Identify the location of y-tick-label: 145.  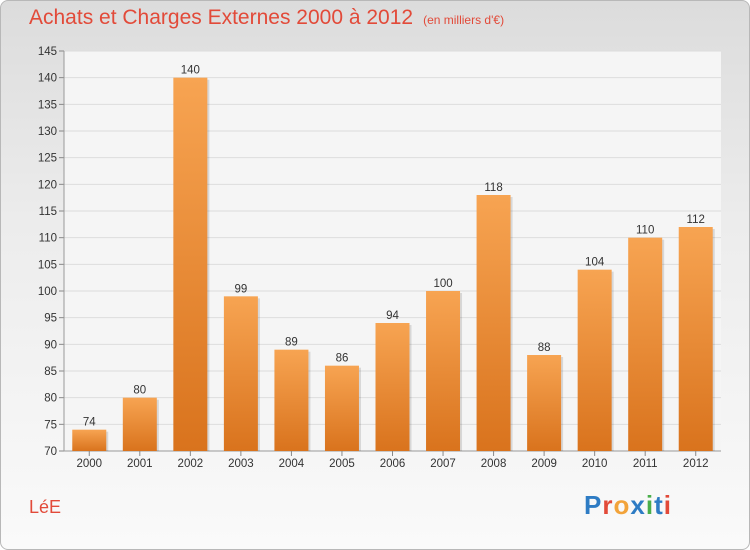
(47, 52).